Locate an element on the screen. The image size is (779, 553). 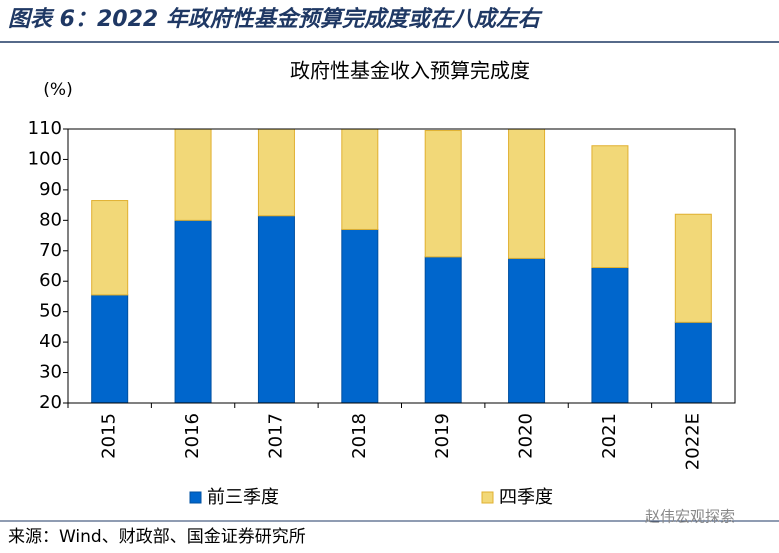
x-tick-label: 2021 is located at coordinates (609, 436).